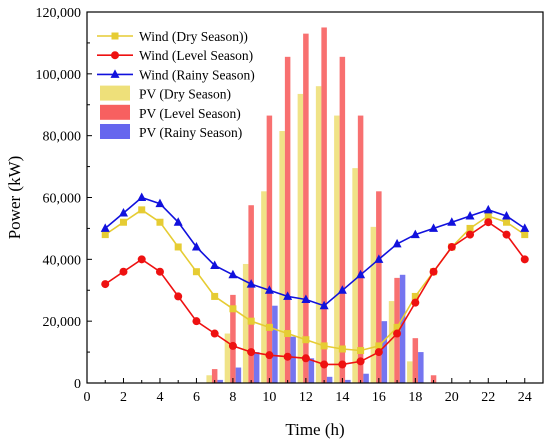  What do you see at coordinates (159, 397) in the screenshot?
I see `x-tick-label-4: 4` at bounding box center [159, 397].